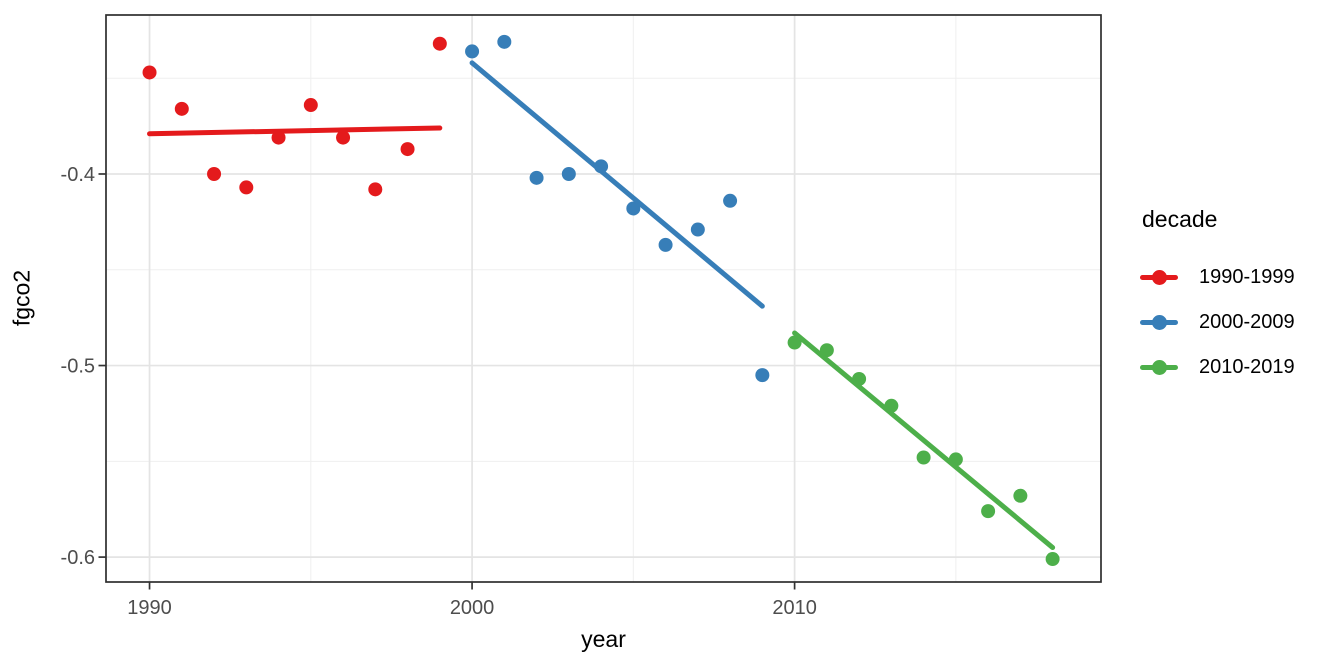 Image resolution: width=1344 pixels, height=672 pixels. I want to click on data-point-2000-2009-2002, so click(536, 177).